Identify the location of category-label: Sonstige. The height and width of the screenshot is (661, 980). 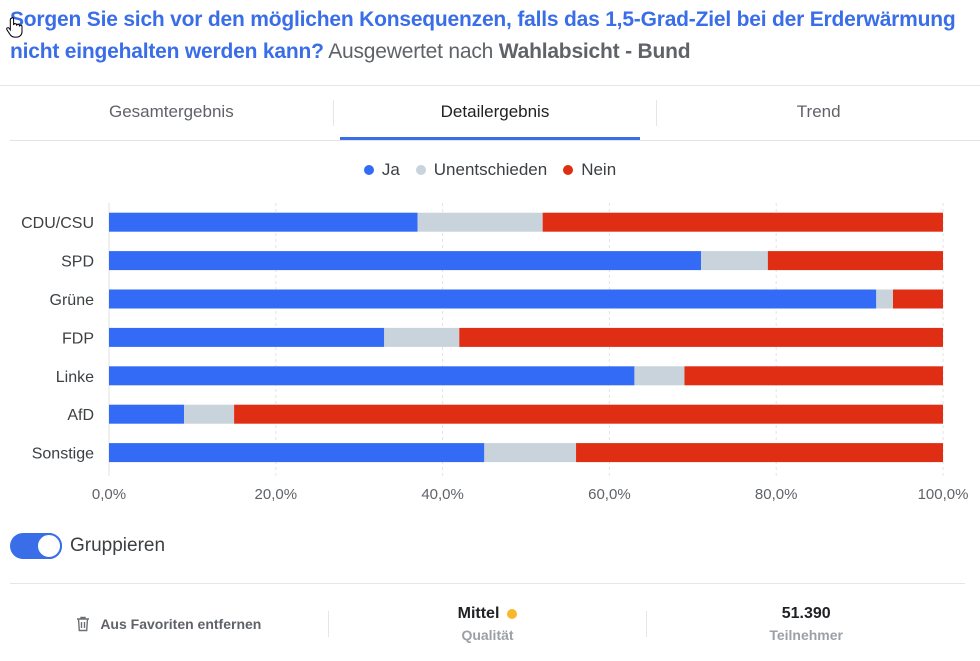
(63, 454).